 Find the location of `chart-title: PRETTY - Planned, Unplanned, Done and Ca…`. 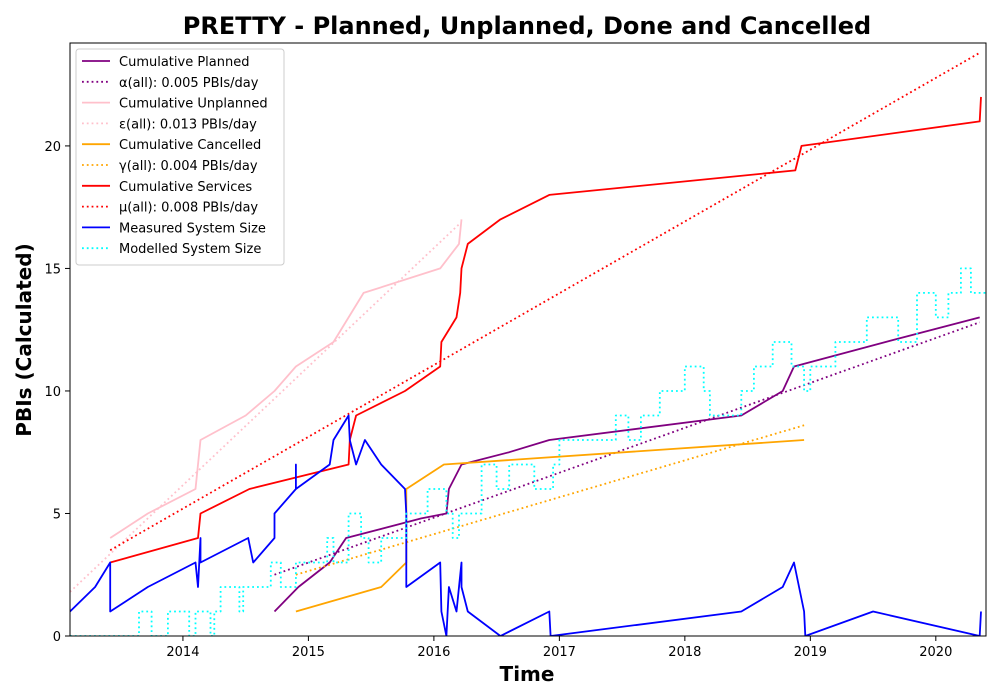

chart-title: PRETTY - Planned, Unplanned, Done and Ca… is located at coordinates (527, 26).